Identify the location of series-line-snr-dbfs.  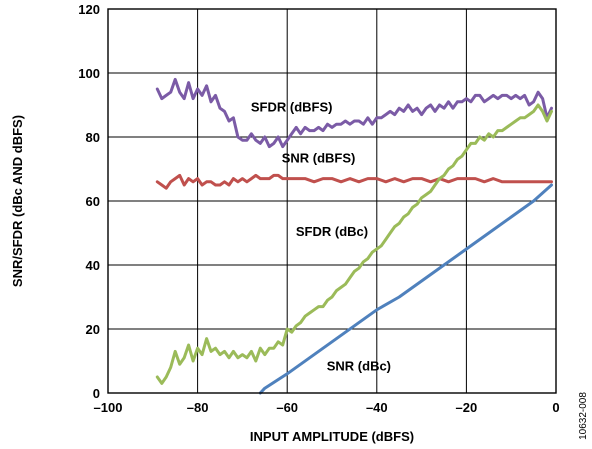
(354, 181).